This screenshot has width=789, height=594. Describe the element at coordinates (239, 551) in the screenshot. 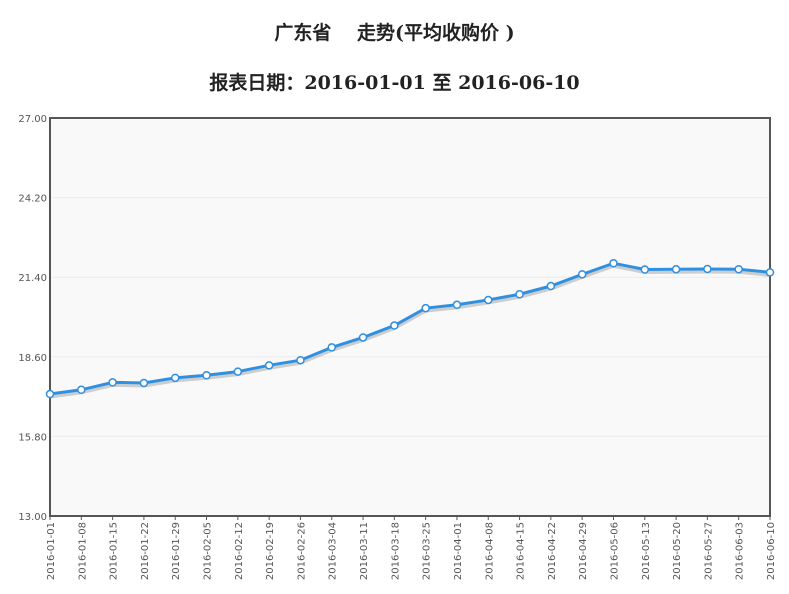

I see `x-tick-label: 2016-02-12` at that location.